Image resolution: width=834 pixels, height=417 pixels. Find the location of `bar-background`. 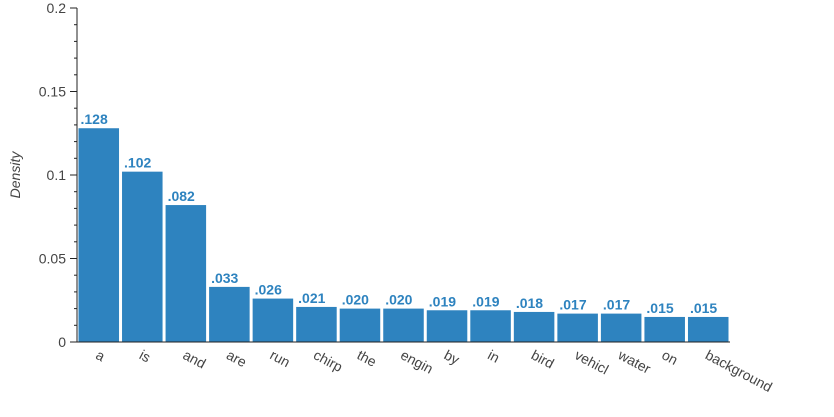

bar-background is located at coordinates (708, 329).